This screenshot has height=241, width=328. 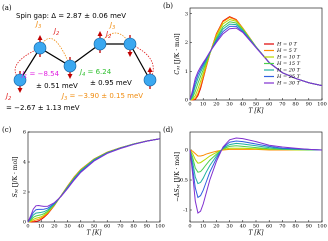 I want to click on y-label-symbol: S, so click(x=15, y=195).